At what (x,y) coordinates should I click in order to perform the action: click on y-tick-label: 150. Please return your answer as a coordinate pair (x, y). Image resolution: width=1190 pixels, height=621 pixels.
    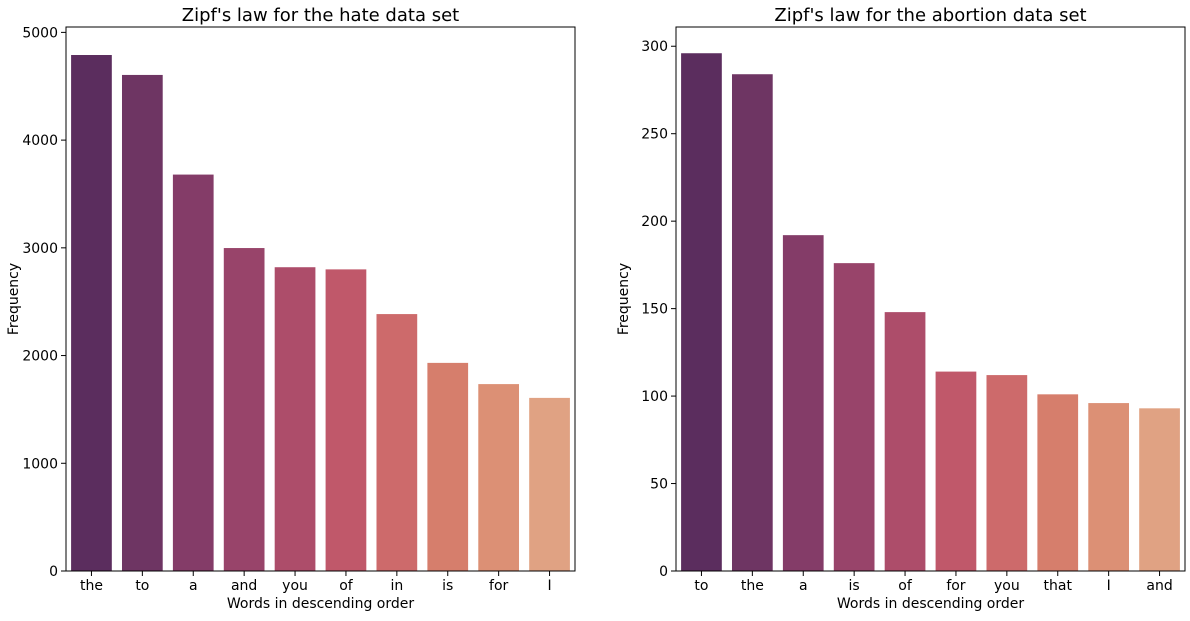
    Looking at the image, I should click on (654, 310).